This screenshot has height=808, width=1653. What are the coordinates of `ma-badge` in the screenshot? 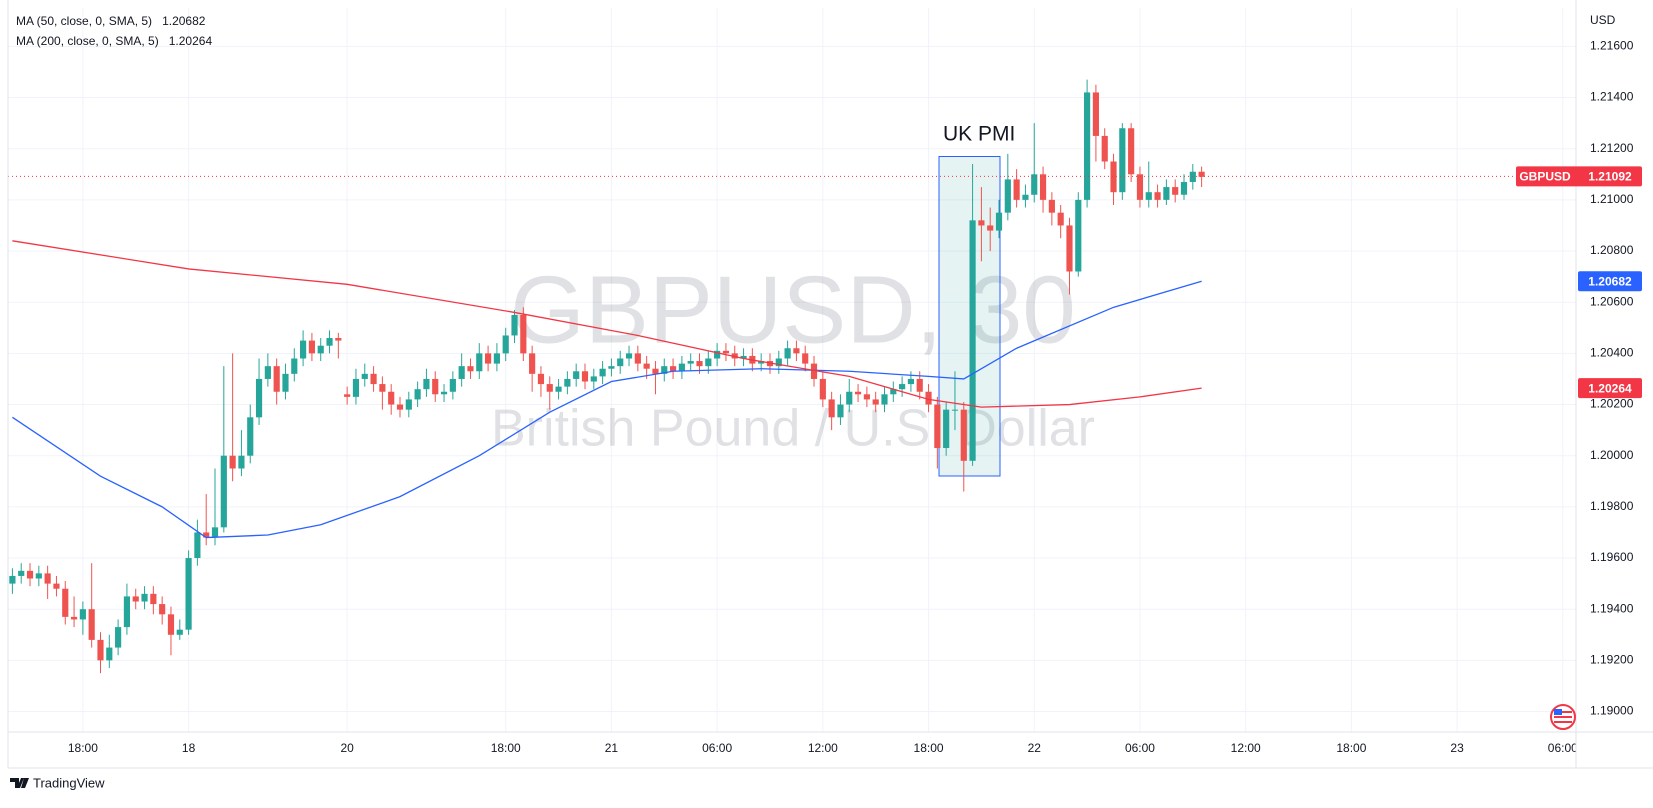 It's located at (1610, 388).